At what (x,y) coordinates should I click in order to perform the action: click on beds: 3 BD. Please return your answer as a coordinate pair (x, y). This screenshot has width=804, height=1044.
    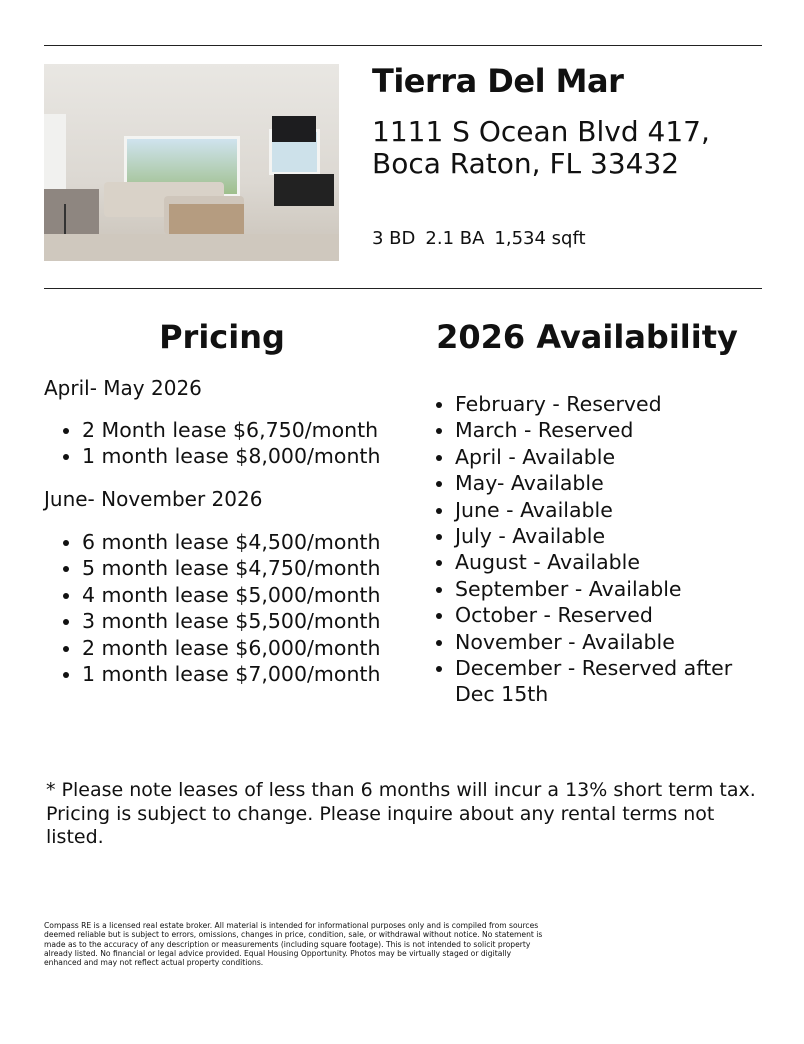
    Looking at the image, I should click on (394, 238).